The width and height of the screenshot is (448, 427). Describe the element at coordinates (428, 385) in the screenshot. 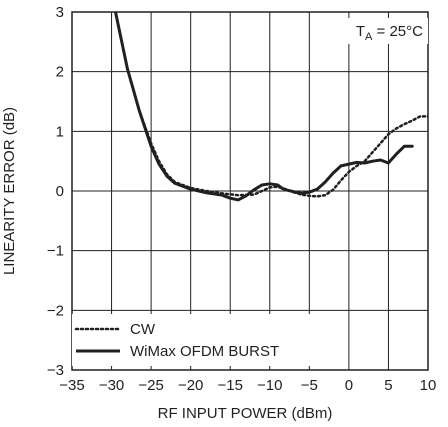

I see `x-tick-label: 10` at that location.